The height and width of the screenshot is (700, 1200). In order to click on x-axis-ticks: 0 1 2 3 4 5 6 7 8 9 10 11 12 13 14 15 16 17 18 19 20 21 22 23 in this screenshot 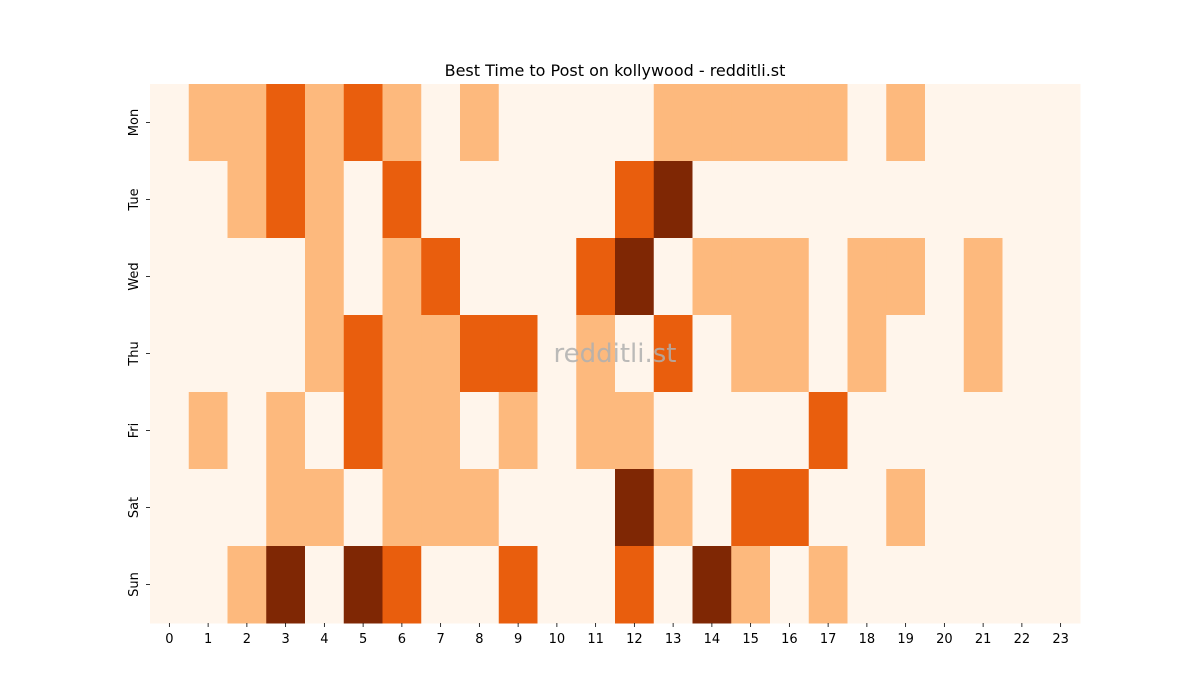, I will do `click(617, 635)`.